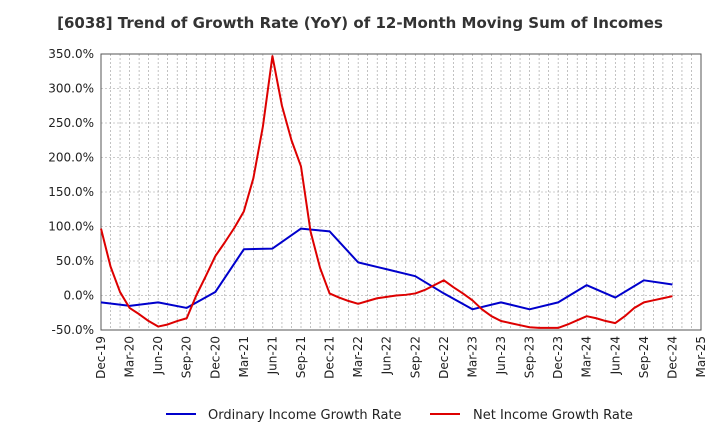  I want to click on legend-label-1: Ordinary Income Growth Rate, so click(305, 415).